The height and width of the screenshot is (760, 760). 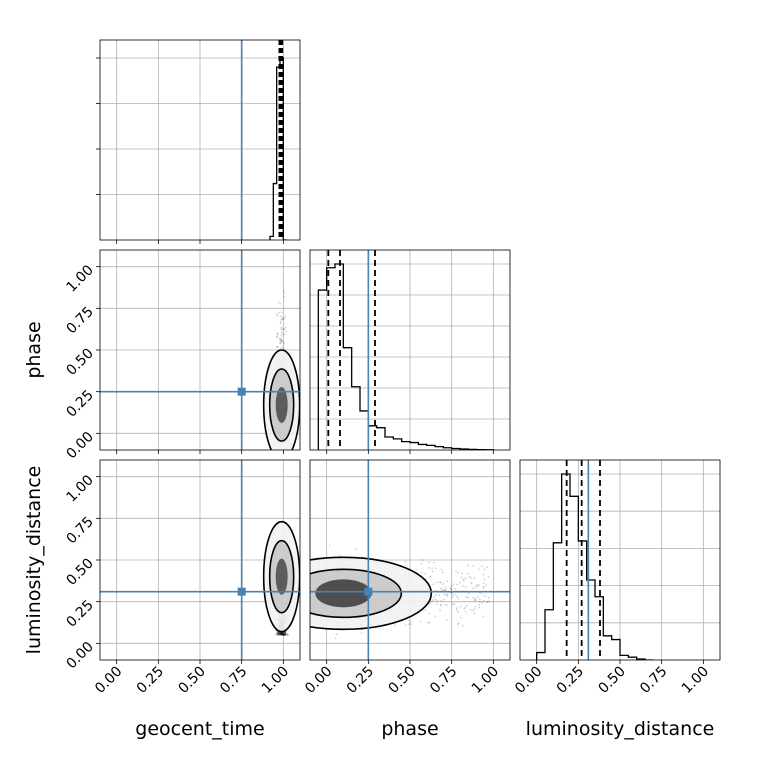 What do you see at coordinates (233, 680) in the screenshot?
I see `x-tick-label: 0.75` at bounding box center [233, 680].